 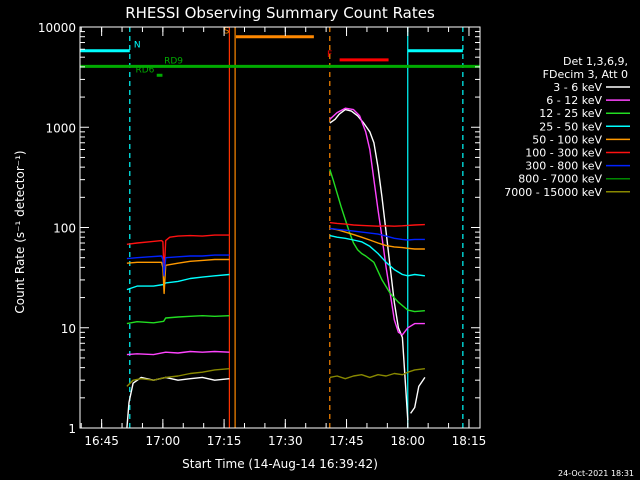 I want to click on legend-label-0: 3 - 6 keV, so click(x=577, y=87).